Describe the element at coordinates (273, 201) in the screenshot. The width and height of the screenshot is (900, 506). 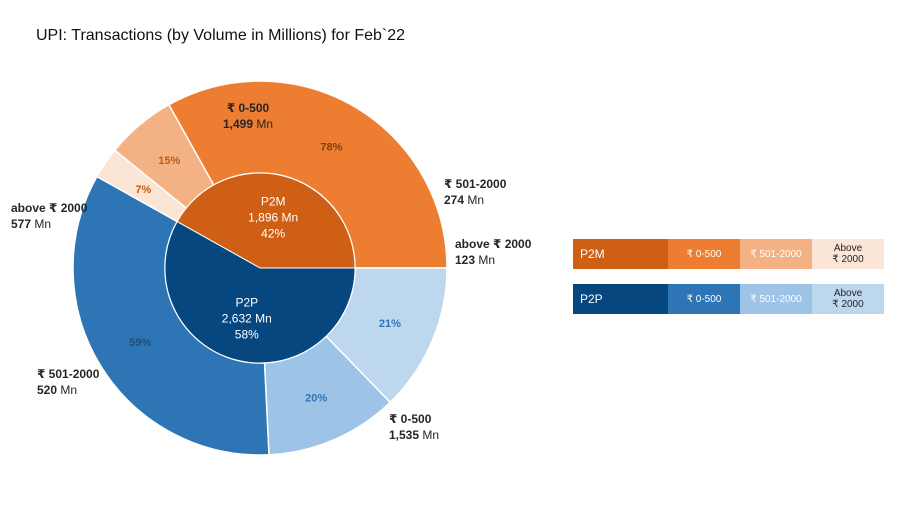
I see `inner-label-p2m: P2M` at that location.